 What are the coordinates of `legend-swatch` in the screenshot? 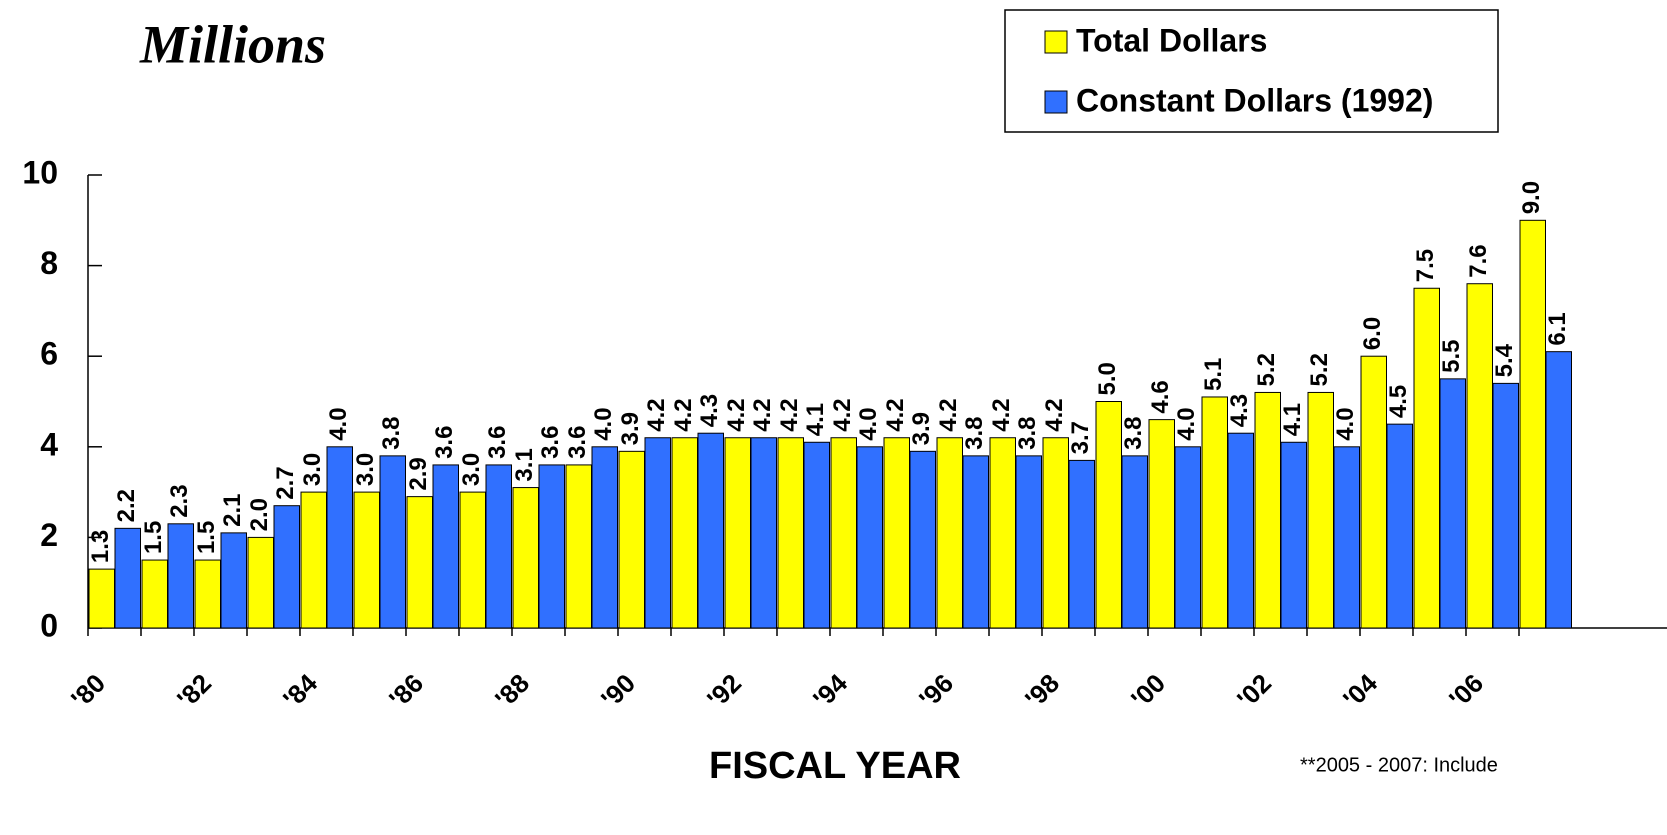 It's located at (1056, 42).